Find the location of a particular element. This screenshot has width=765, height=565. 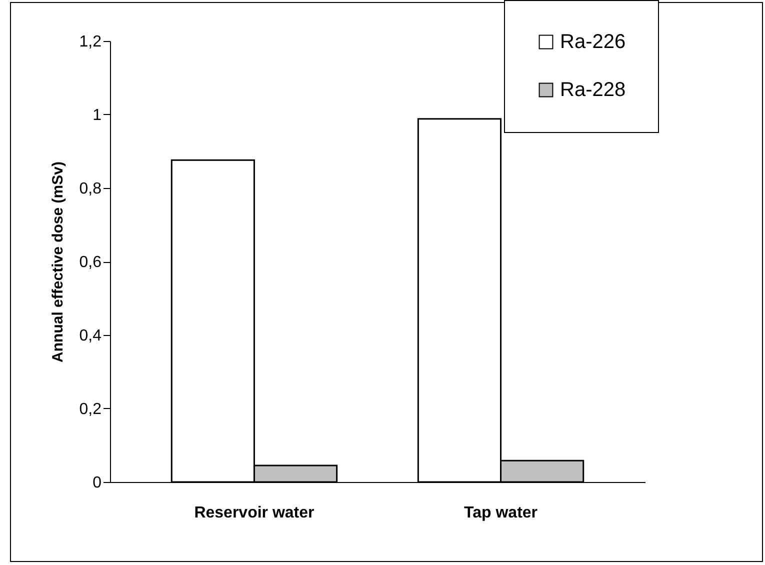

y-tick-label: 0,8 is located at coordinates (90, 189).